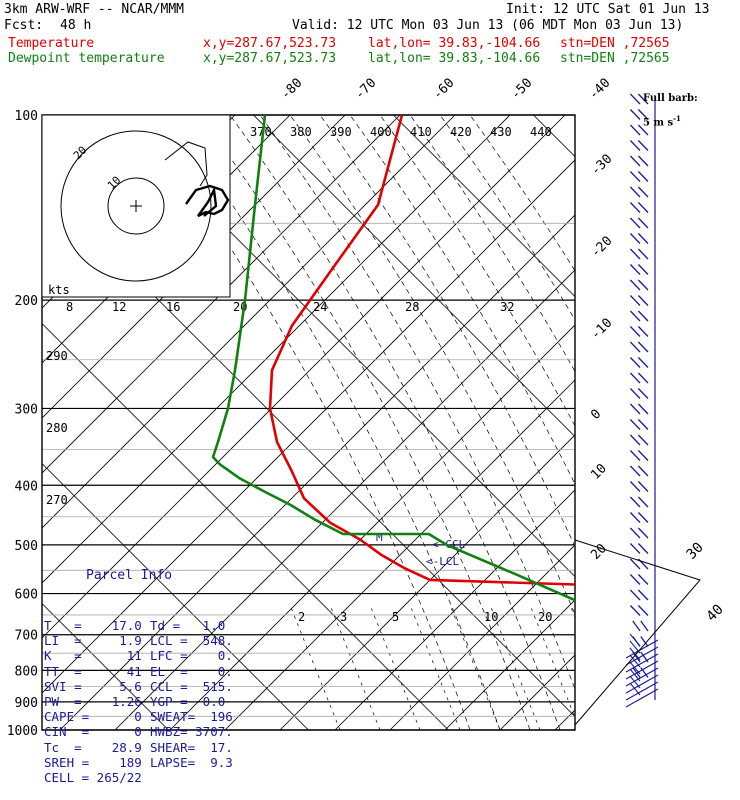 The height and width of the screenshot is (800, 740). What do you see at coordinates (191, 656) in the screenshot?
I see `parcel-info-value: LFC = 0.` at bounding box center [191, 656].